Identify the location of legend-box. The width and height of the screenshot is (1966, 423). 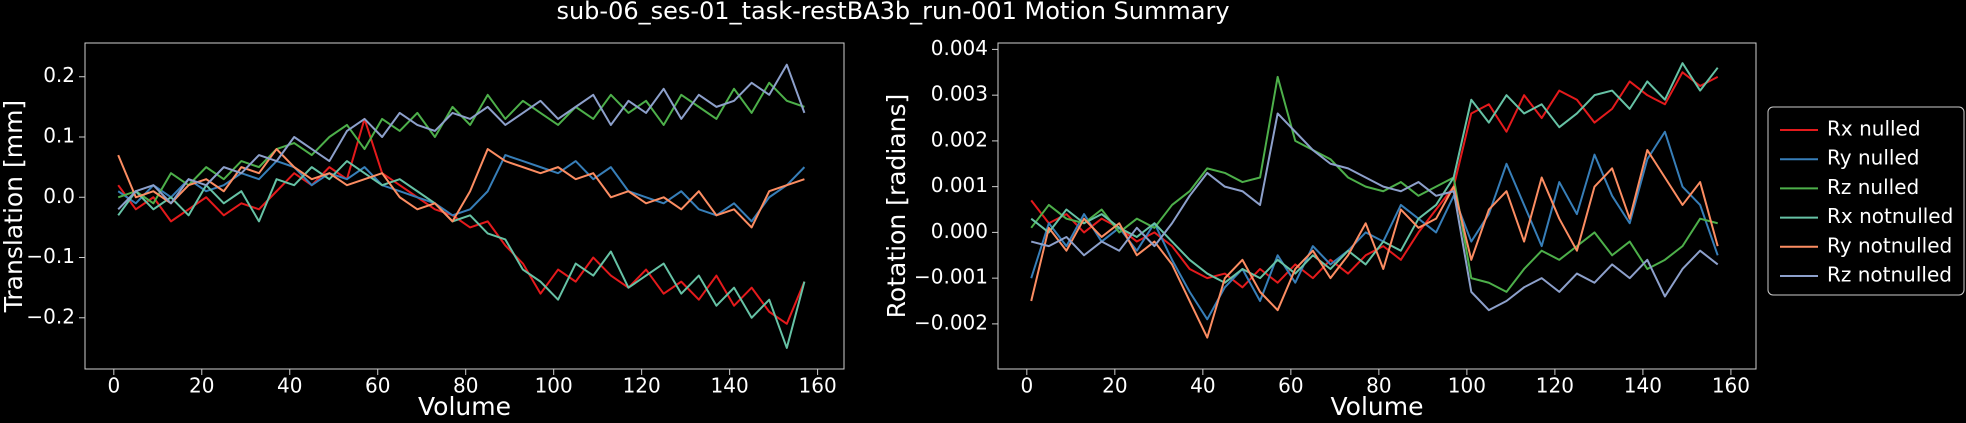
(1866, 201).